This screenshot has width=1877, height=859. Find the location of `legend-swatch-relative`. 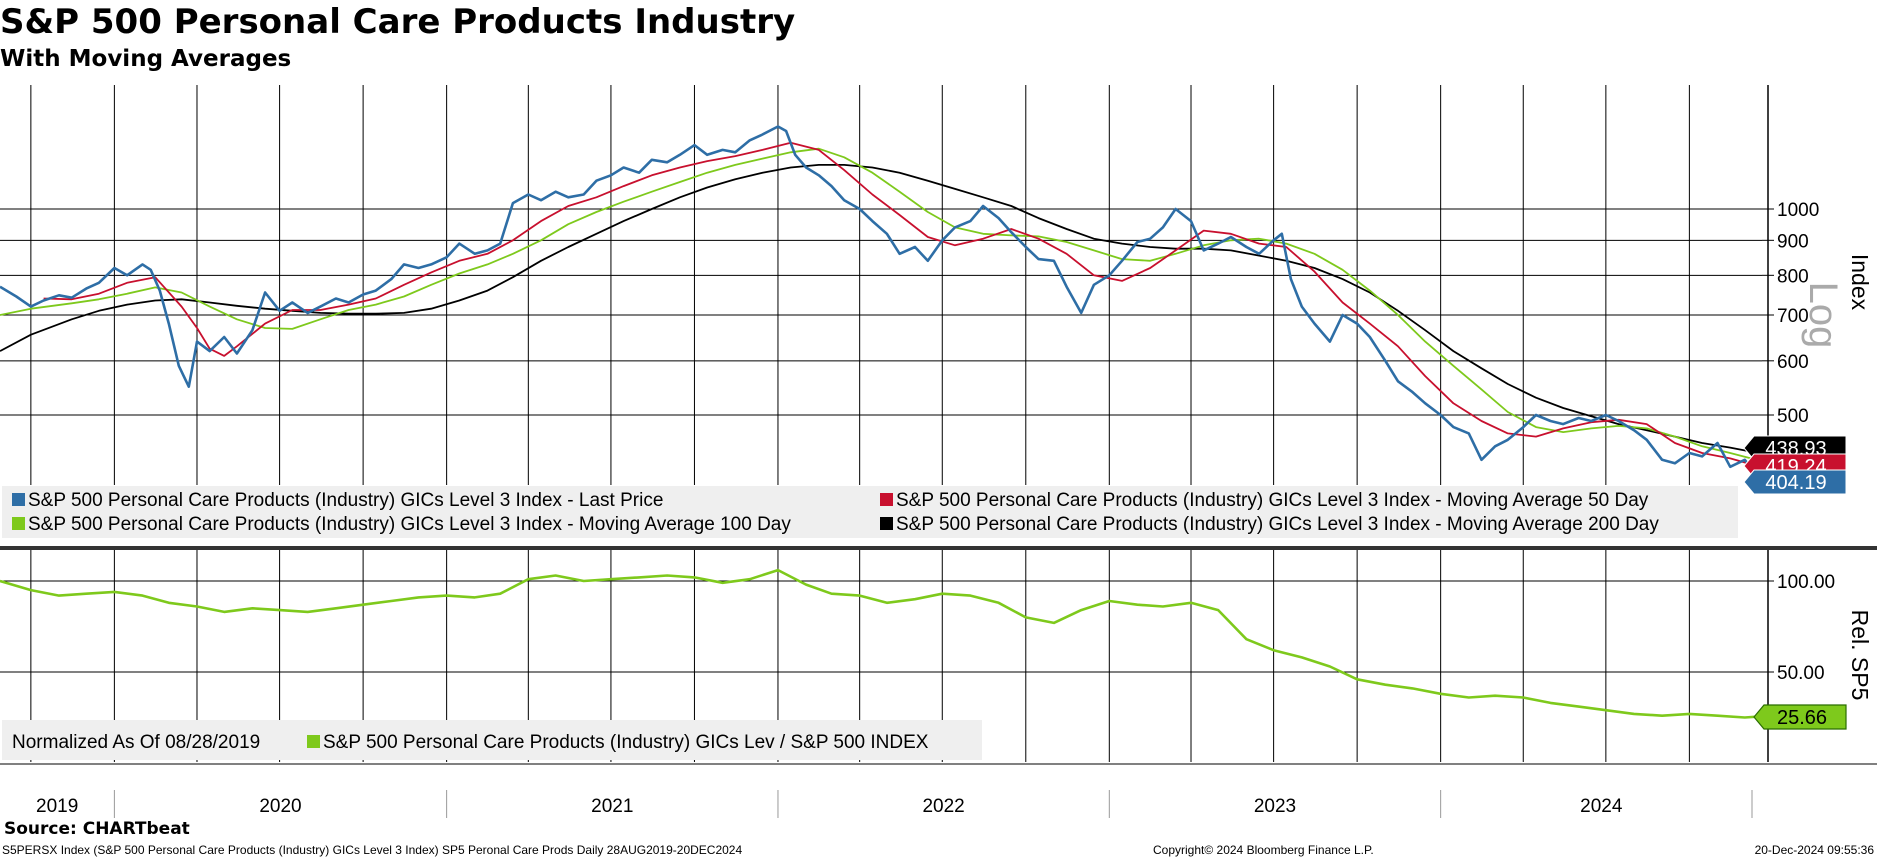

legend-swatch-relative is located at coordinates (313, 741).